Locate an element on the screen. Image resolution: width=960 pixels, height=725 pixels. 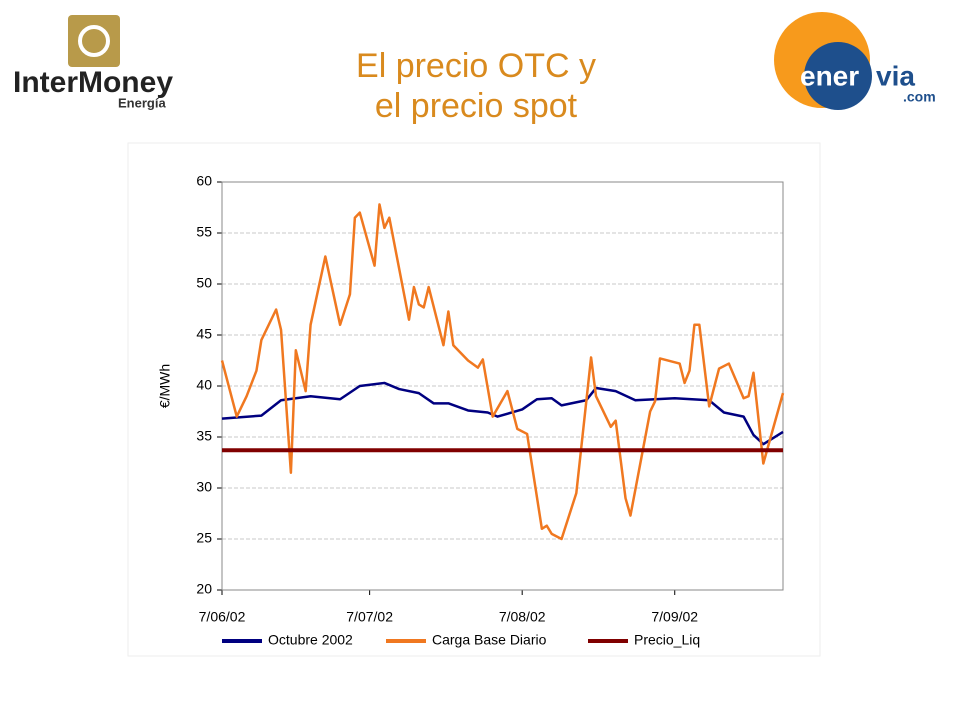
y-tick-label: 30 is located at coordinates (204, 487).